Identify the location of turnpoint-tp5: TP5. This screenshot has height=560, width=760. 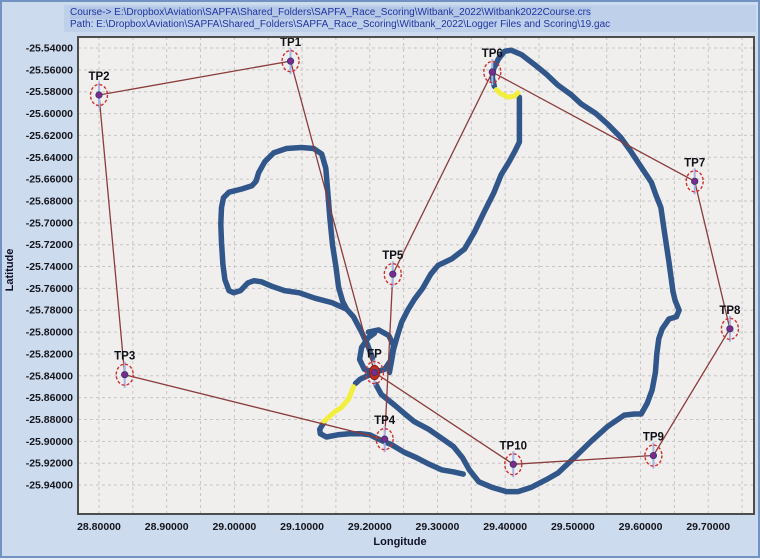
(393, 269).